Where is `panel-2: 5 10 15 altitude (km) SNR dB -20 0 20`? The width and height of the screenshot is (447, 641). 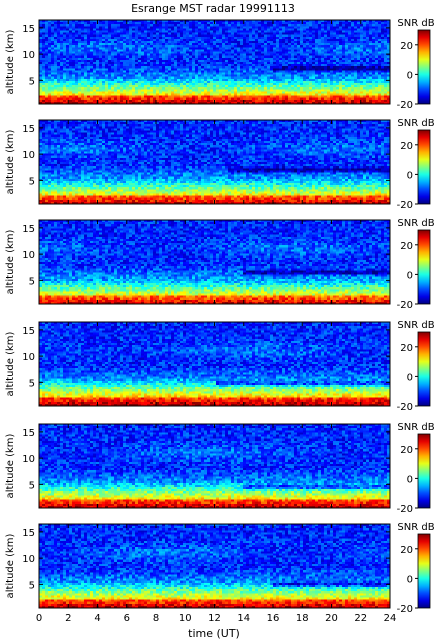 panel-2: 5 10 15 altitude (km) SNR dB -20 0 20 is located at coordinates (220, 164).